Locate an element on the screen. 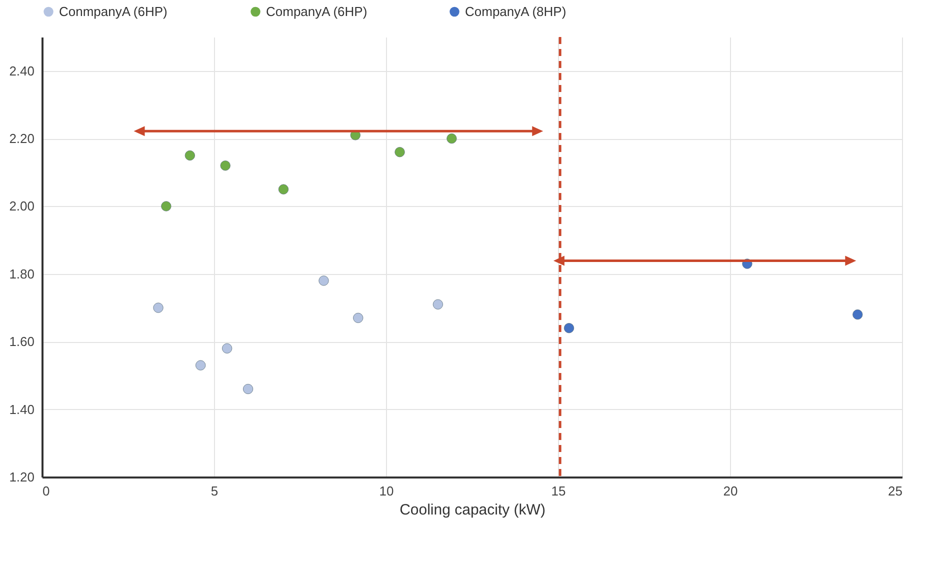 Image resolution: width=926 pixels, height=563 pixels. y-tick-label: 1.60 is located at coordinates (21, 342).